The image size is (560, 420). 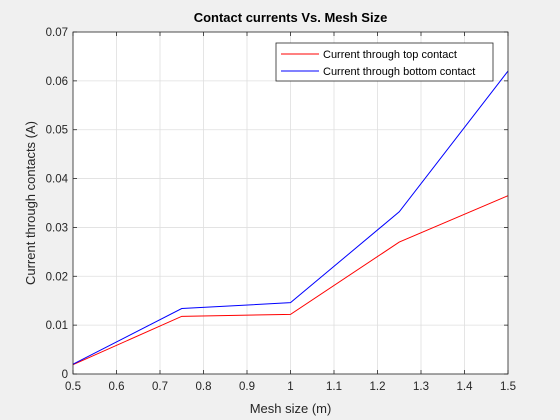 I want to click on x-tick-label: 0.6, so click(x=117, y=387).